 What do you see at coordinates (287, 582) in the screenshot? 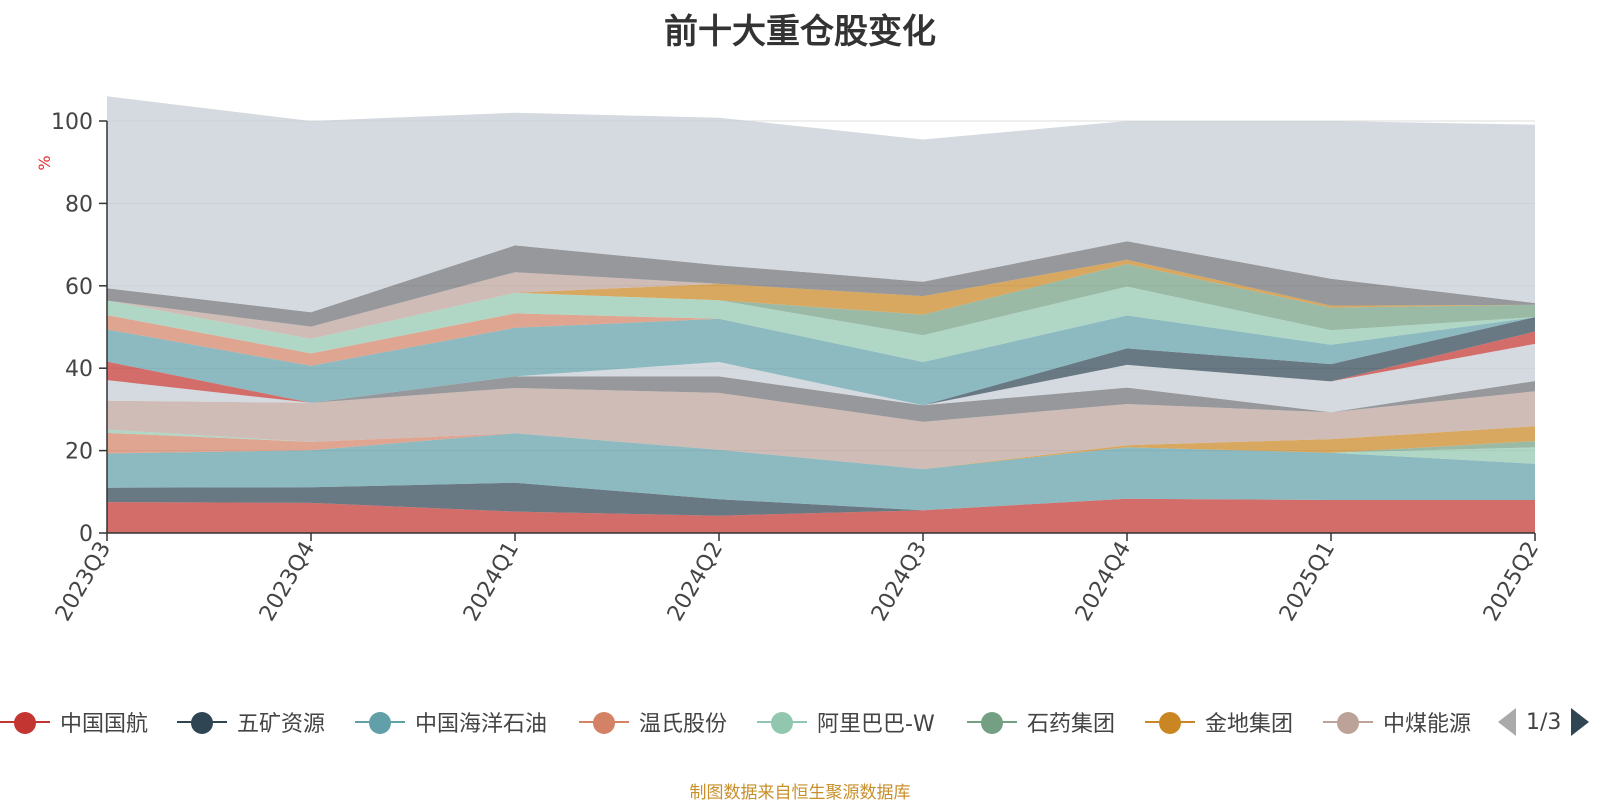
I see `x-tick-label: 2023Q4` at bounding box center [287, 582].